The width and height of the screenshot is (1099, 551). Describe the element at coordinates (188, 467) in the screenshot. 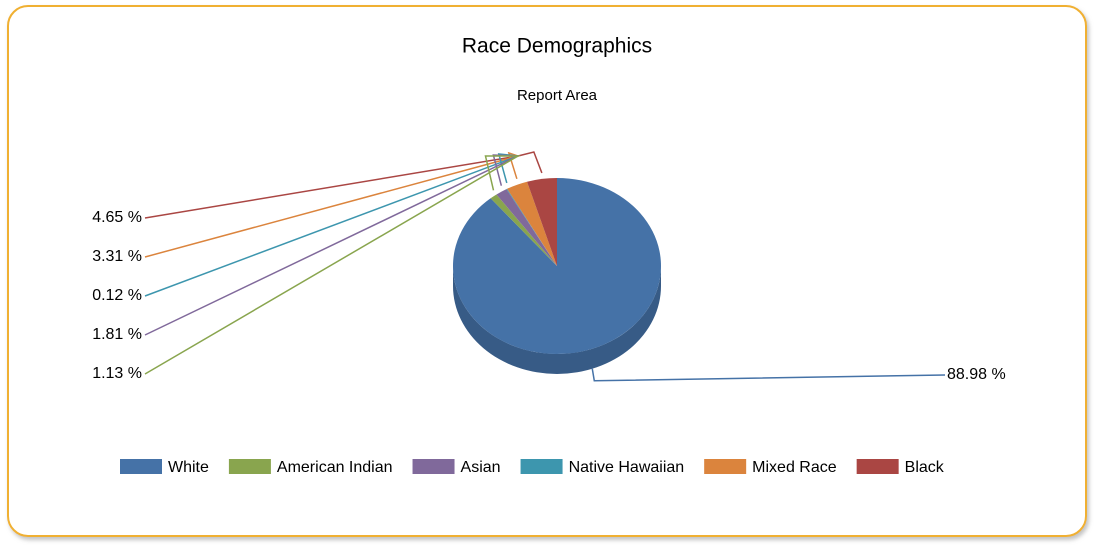

I see `legend-label: White` at that location.